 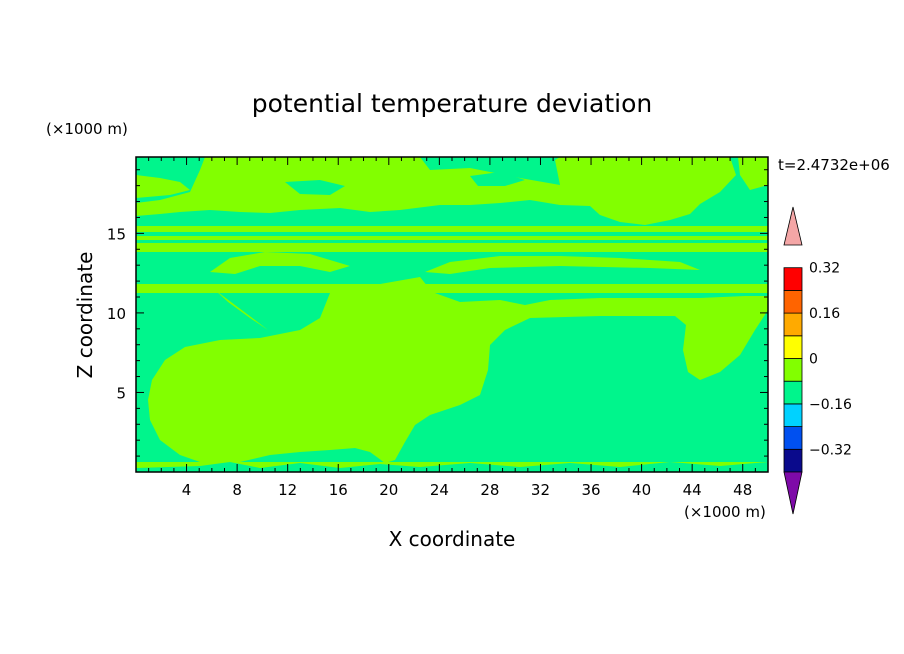 What do you see at coordinates (388, 490) in the screenshot?
I see `x-tick-label: 20` at bounding box center [388, 490].